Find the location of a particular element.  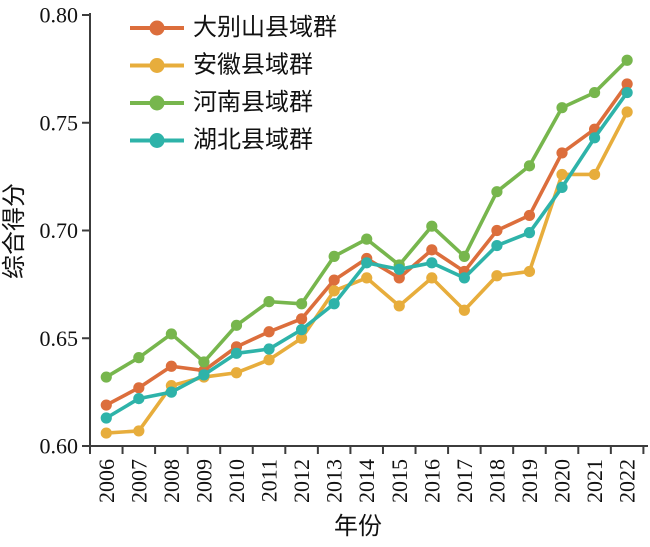

x-tick-label: 2013 is located at coordinates (334, 481).